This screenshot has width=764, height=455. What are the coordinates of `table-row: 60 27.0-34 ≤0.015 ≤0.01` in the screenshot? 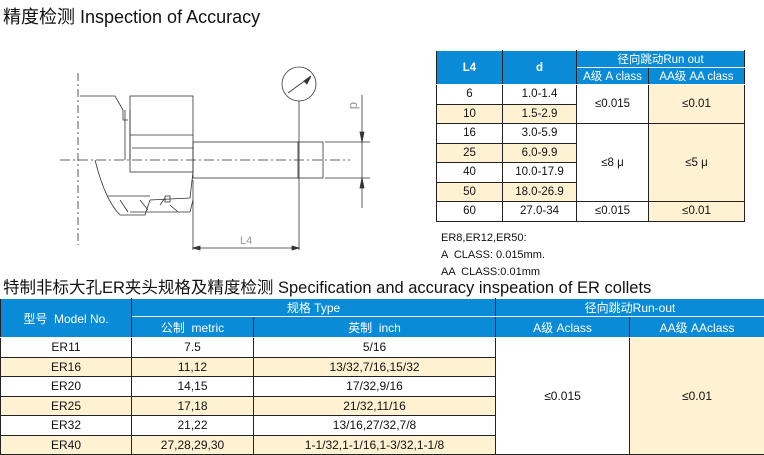 It's located at (591, 212).